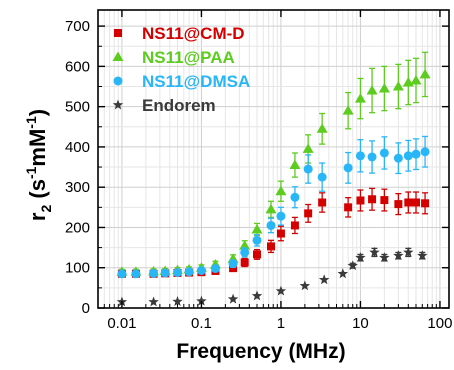  Describe the element at coordinates (77, 147) in the screenshot. I see `y-tick-label: 400` at that location.